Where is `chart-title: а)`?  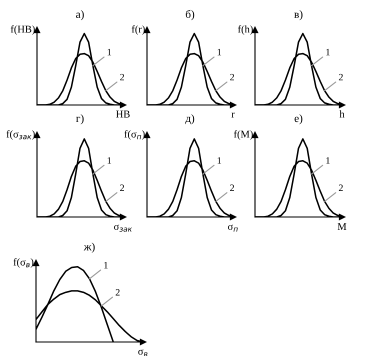 chart-title: а) is located at coordinates (80, 15).